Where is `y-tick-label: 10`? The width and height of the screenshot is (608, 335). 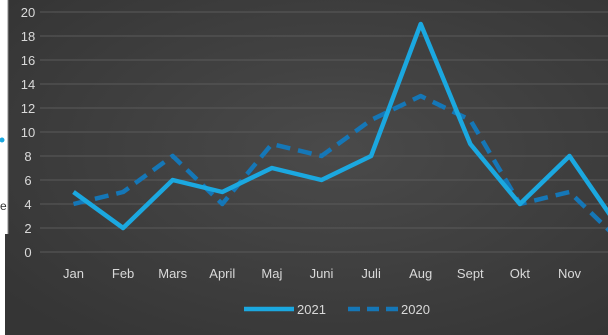 y-tick-label: 10 is located at coordinates (28, 132).